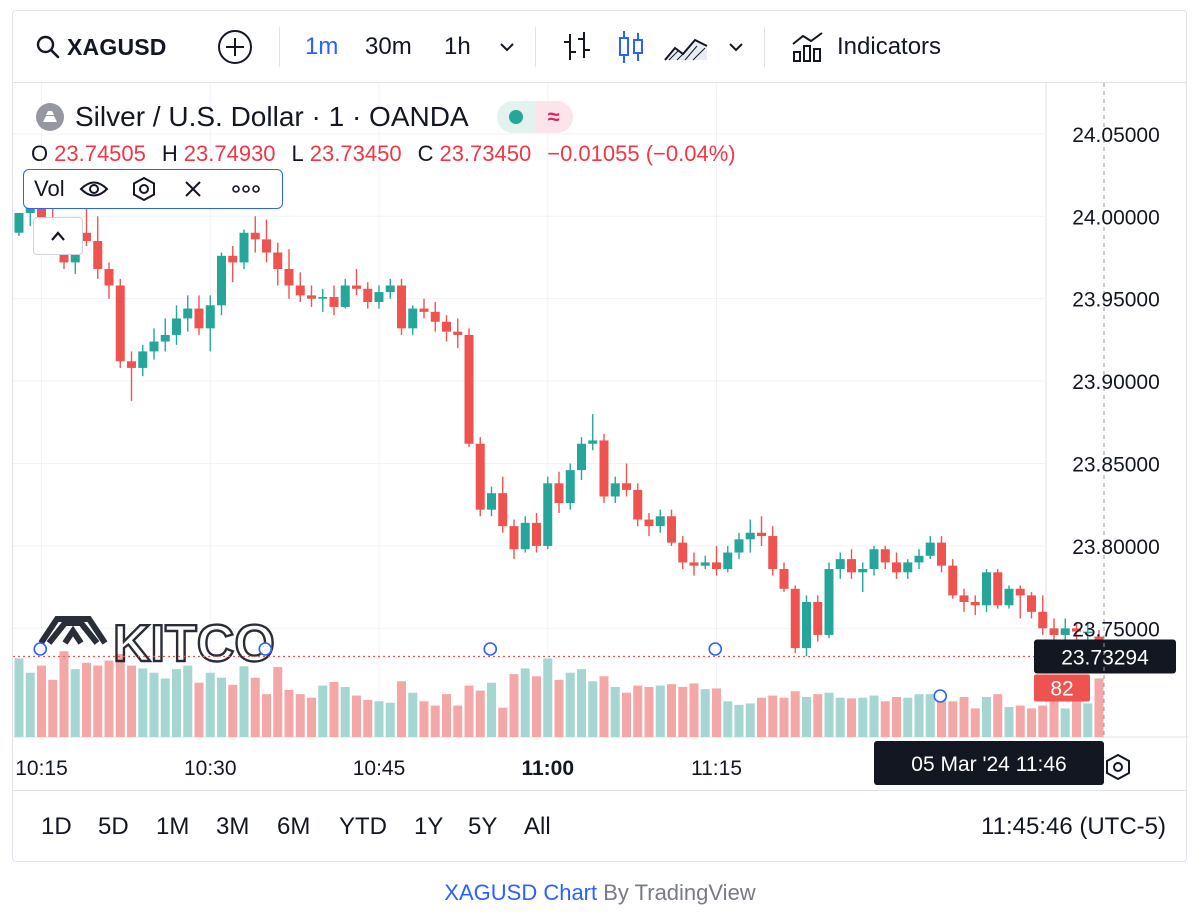 This screenshot has width=1200, height=922. I want to click on low-value: 23.73450, so click(355, 153).